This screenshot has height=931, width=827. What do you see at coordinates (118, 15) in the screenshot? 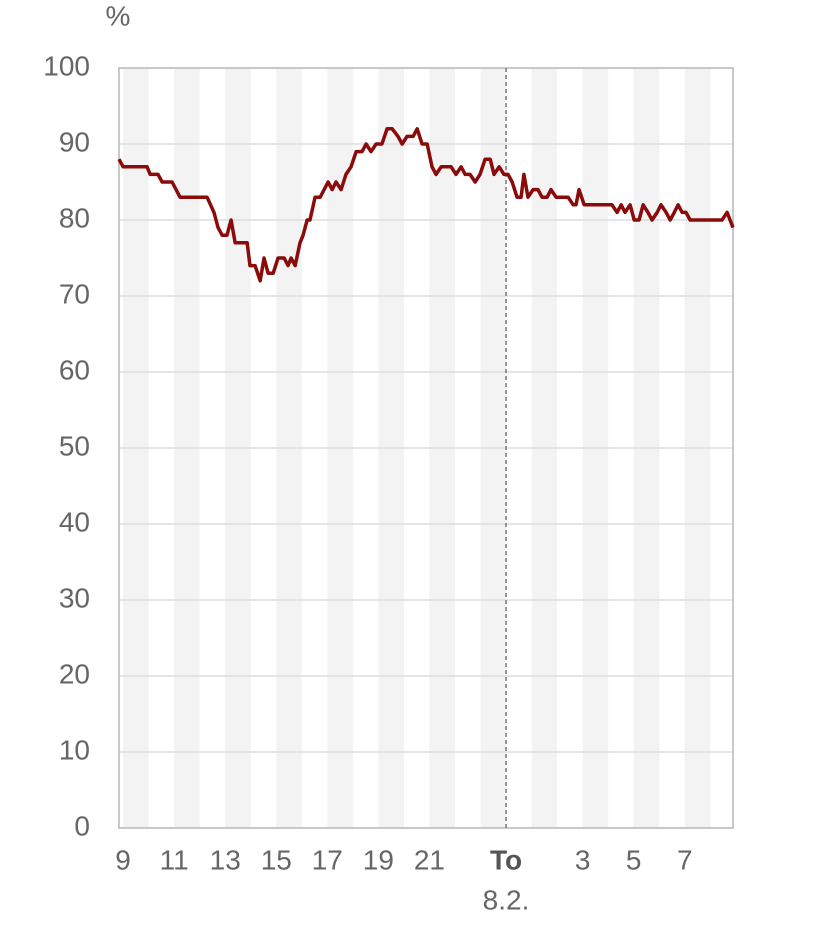
I see `y-unit-label: %` at bounding box center [118, 15].